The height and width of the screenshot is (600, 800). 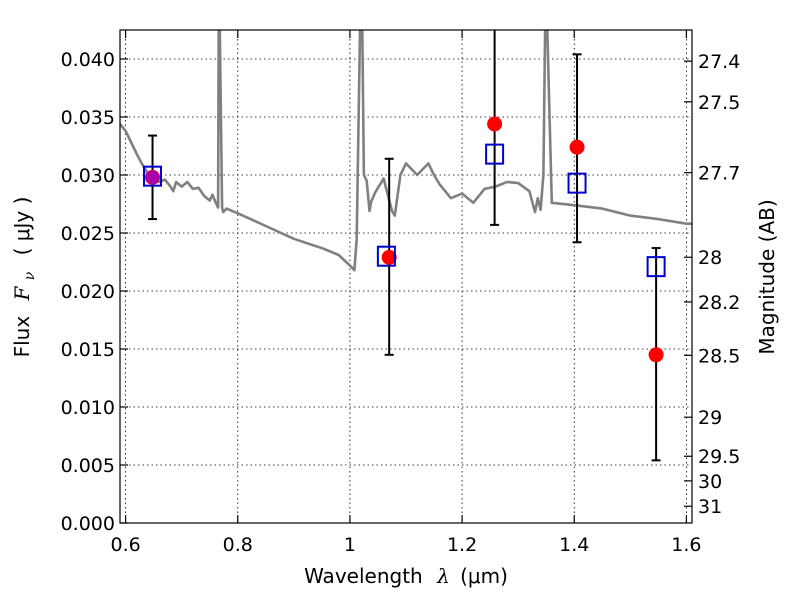 I want to click on x-tick-label: 0.8, so click(x=238, y=545).